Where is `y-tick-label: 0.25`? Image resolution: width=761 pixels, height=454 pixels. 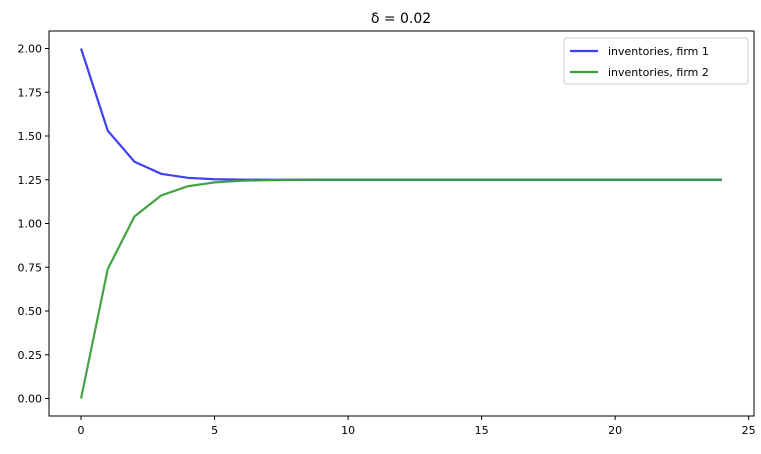 y-tick-label: 0.25 is located at coordinates (30, 355).